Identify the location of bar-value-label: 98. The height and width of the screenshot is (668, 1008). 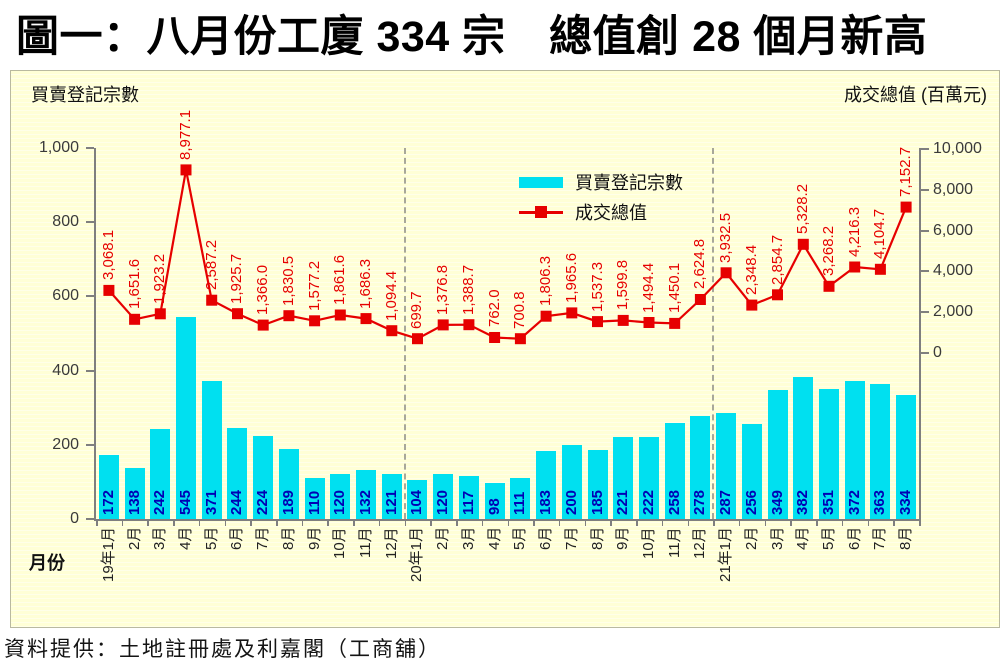
(494, 506).